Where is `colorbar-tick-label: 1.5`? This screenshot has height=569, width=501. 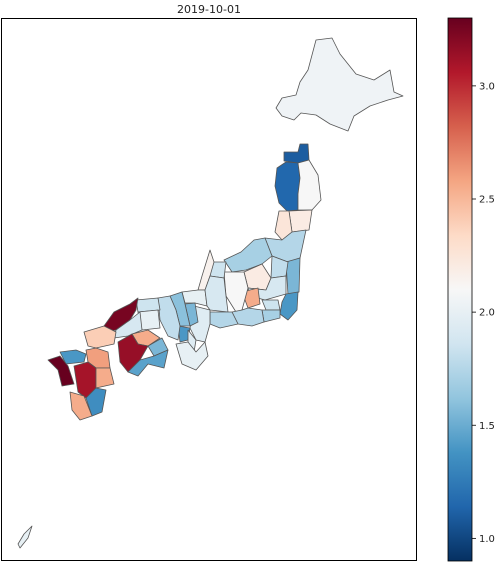
colorbar-tick-label: 1.5 is located at coordinates (487, 426).